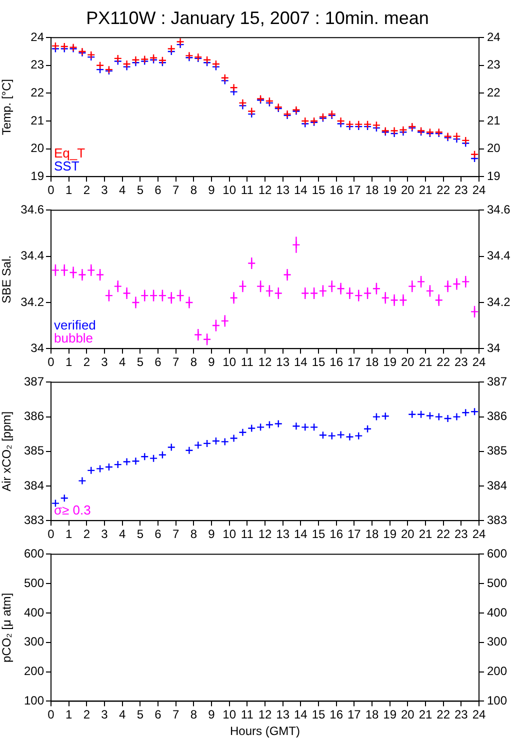  What do you see at coordinates (494, 175) in the screenshot?
I see `y2-tick-label: 19` at bounding box center [494, 175].